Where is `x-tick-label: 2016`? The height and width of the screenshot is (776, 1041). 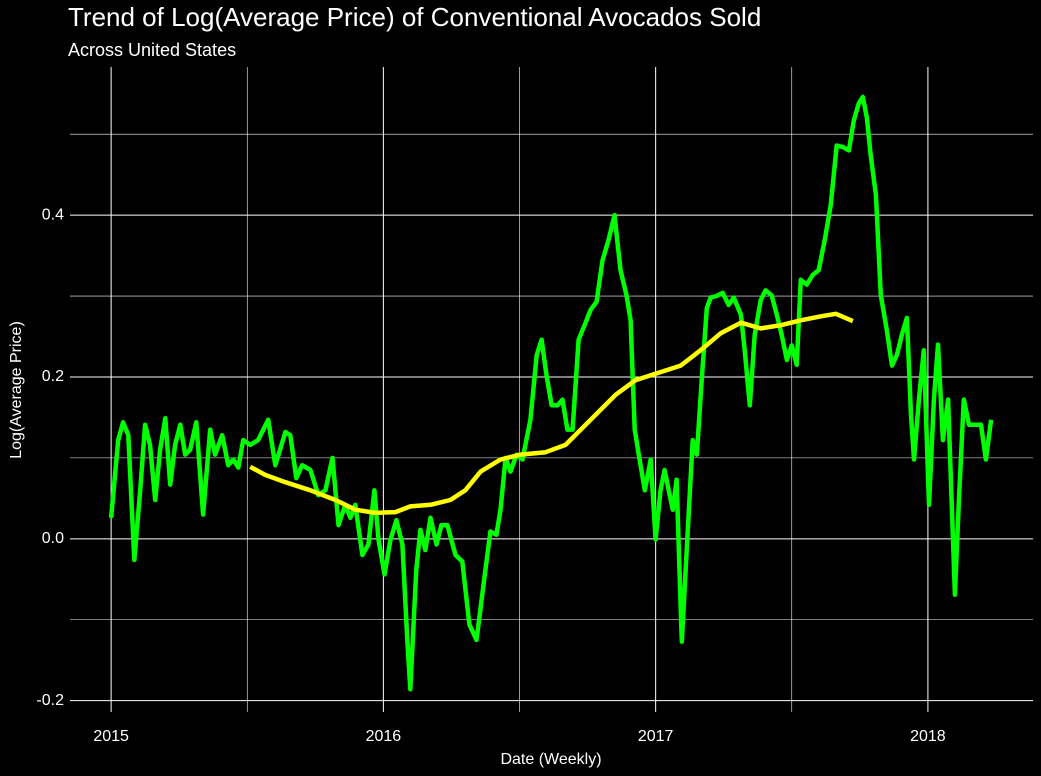 x-tick-label: 2016 is located at coordinates (384, 736).